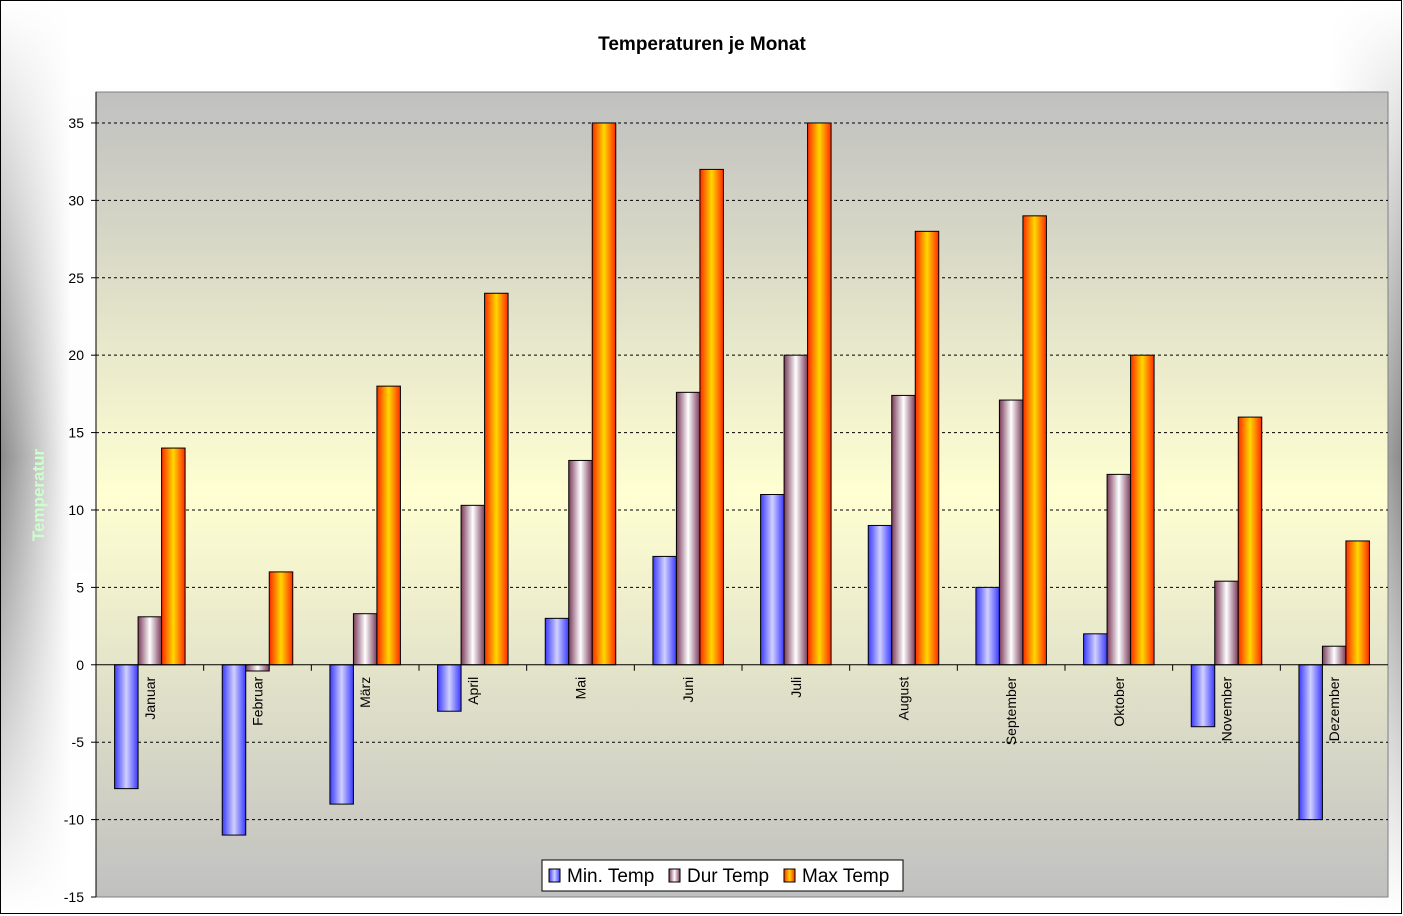 This screenshot has width=1403, height=916. Describe the element at coordinates (1034, 440) in the screenshot. I see `bar-max-temp-september` at that location.